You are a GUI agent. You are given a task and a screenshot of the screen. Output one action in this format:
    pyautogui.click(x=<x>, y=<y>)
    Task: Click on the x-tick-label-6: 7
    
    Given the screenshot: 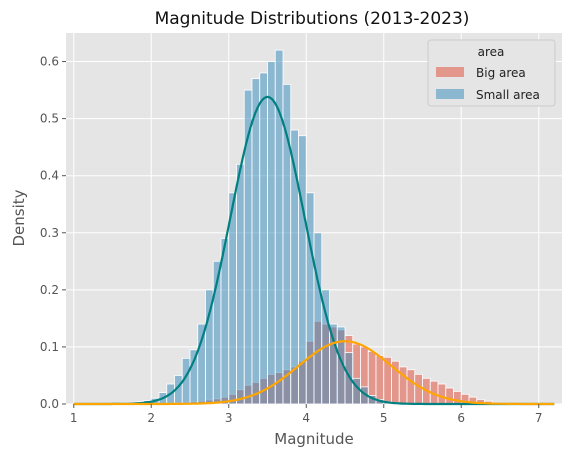 What is the action you would take?
    pyautogui.click(x=539, y=418)
    